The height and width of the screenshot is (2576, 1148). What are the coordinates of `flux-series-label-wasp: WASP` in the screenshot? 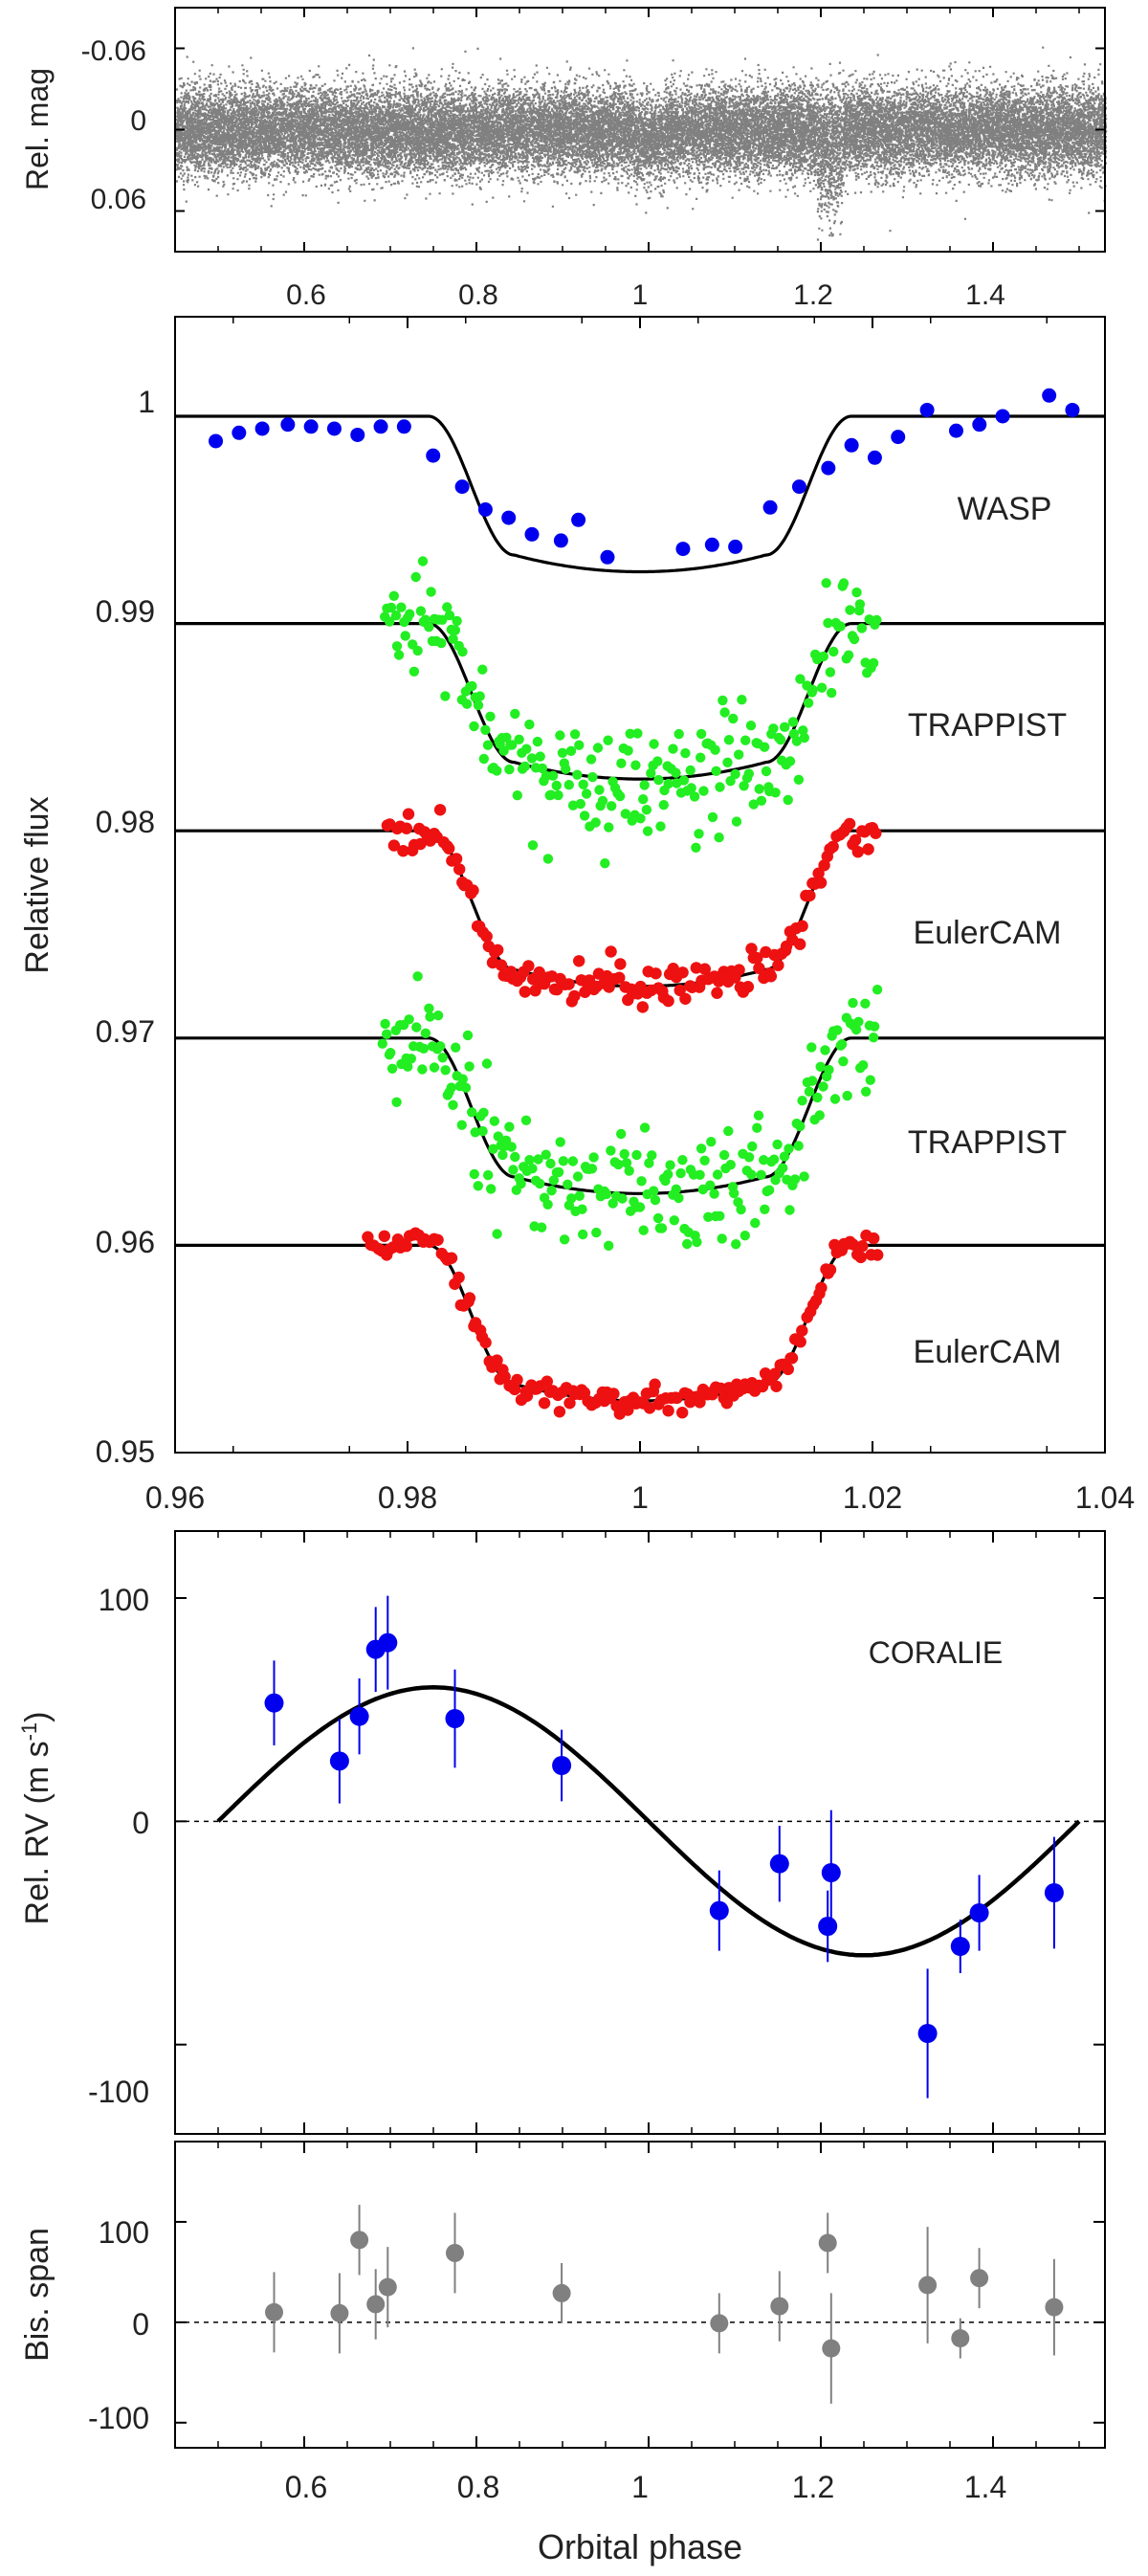 It's located at (1005, 509).